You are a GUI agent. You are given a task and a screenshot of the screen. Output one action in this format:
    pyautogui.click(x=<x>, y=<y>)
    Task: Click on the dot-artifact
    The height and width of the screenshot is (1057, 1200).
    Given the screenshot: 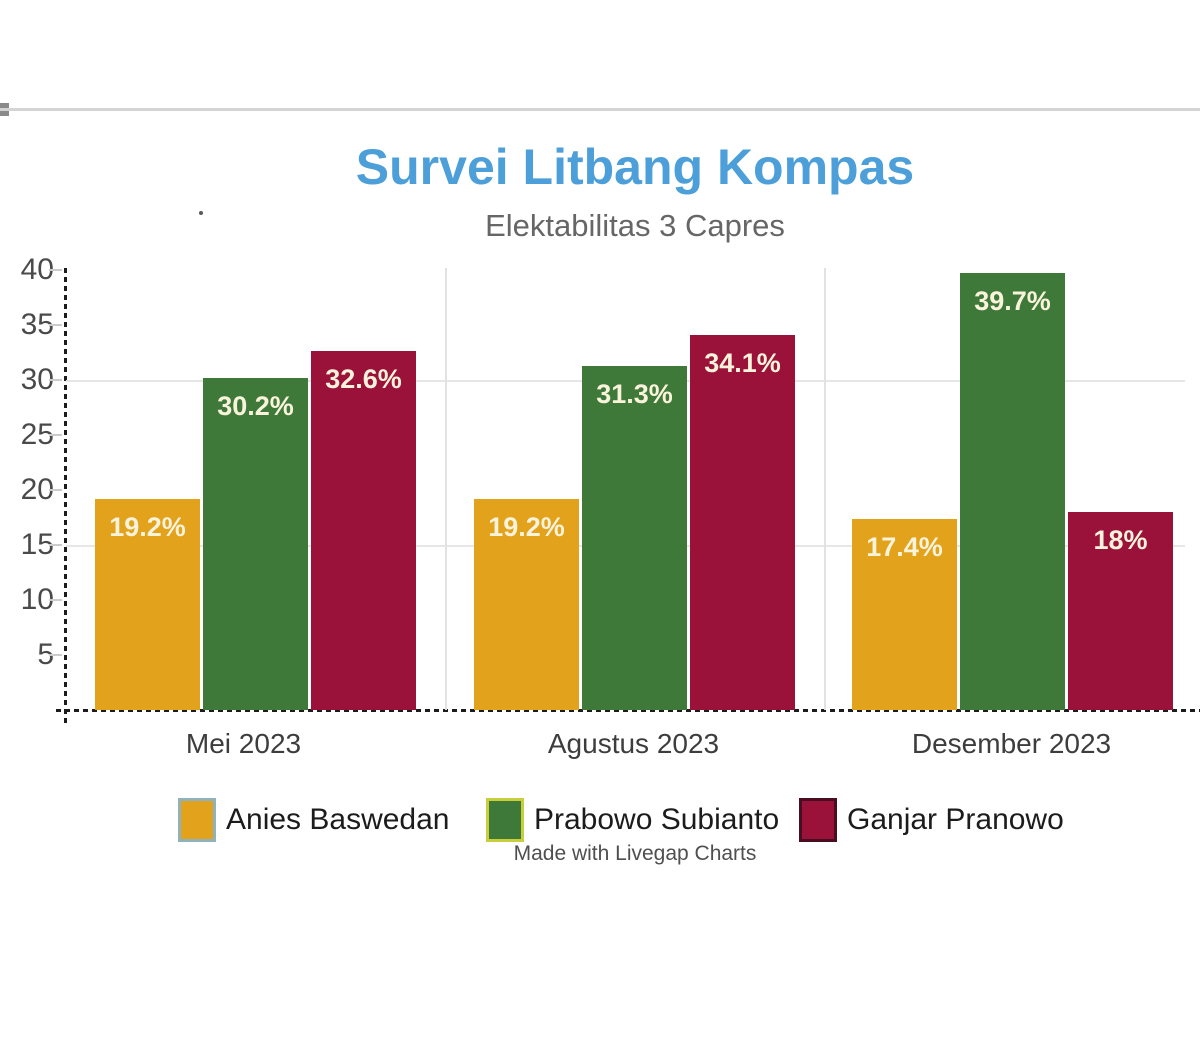 What is the action you would take?
    pyautogui.click(x=201, y=213)
    